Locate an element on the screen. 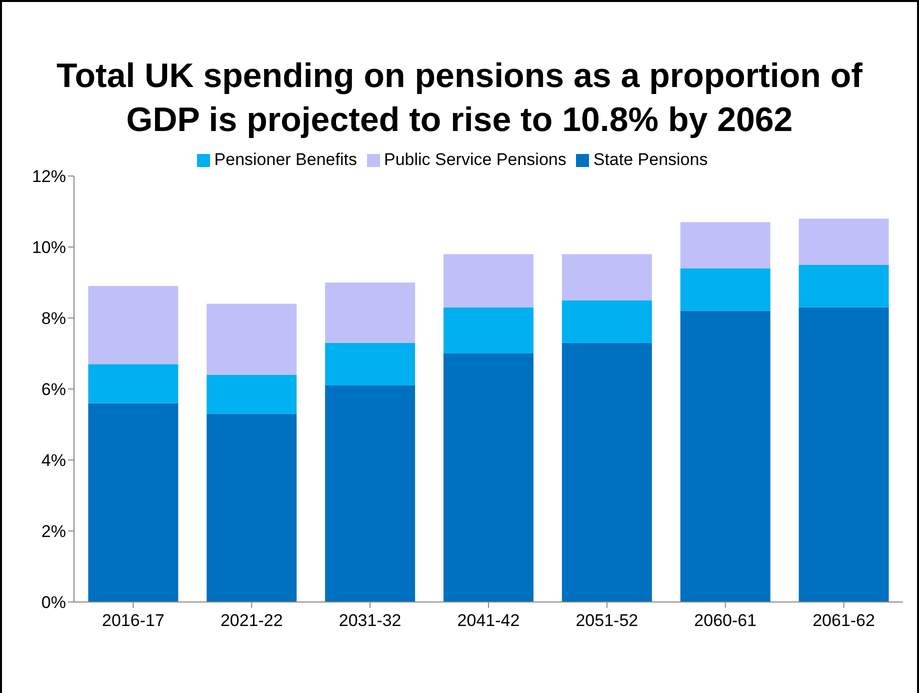 The height and width of the screenshot is (693, 919). x-tick-label: 2041-42 is located at coordinates (488, 620).